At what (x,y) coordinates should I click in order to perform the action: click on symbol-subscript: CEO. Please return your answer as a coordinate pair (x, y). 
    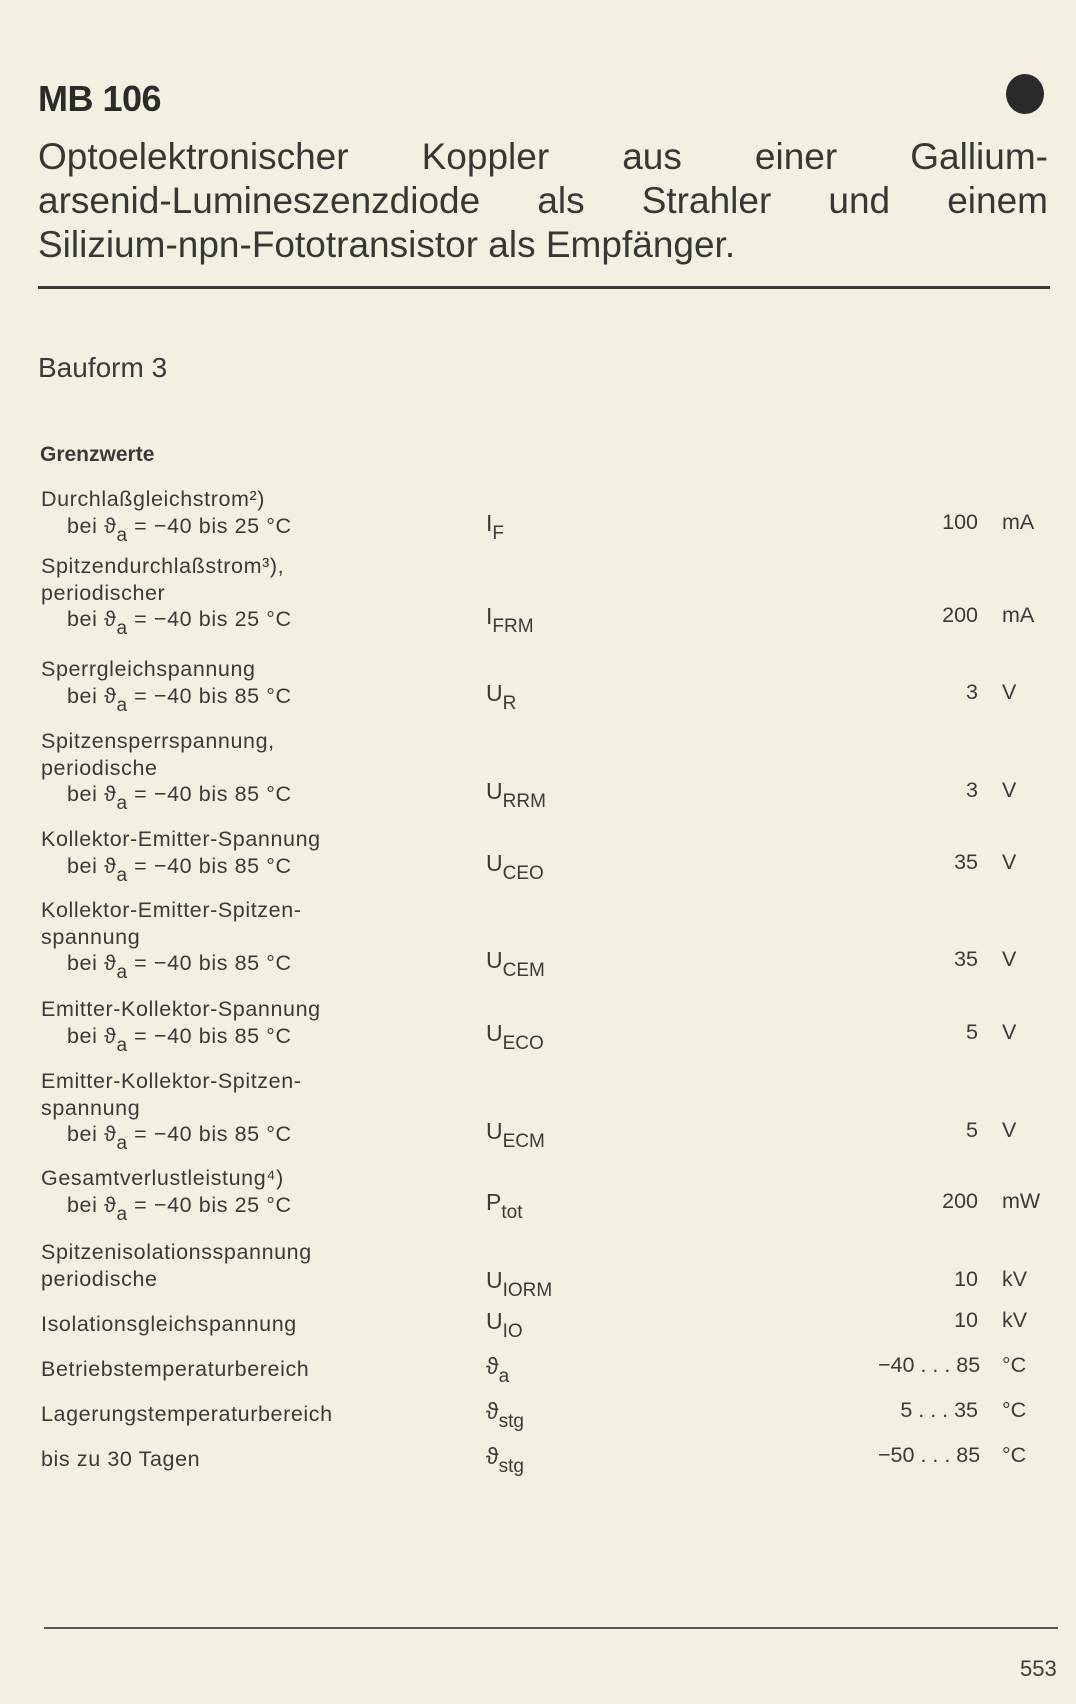
    Looking at the image, I should click on (523, 873).